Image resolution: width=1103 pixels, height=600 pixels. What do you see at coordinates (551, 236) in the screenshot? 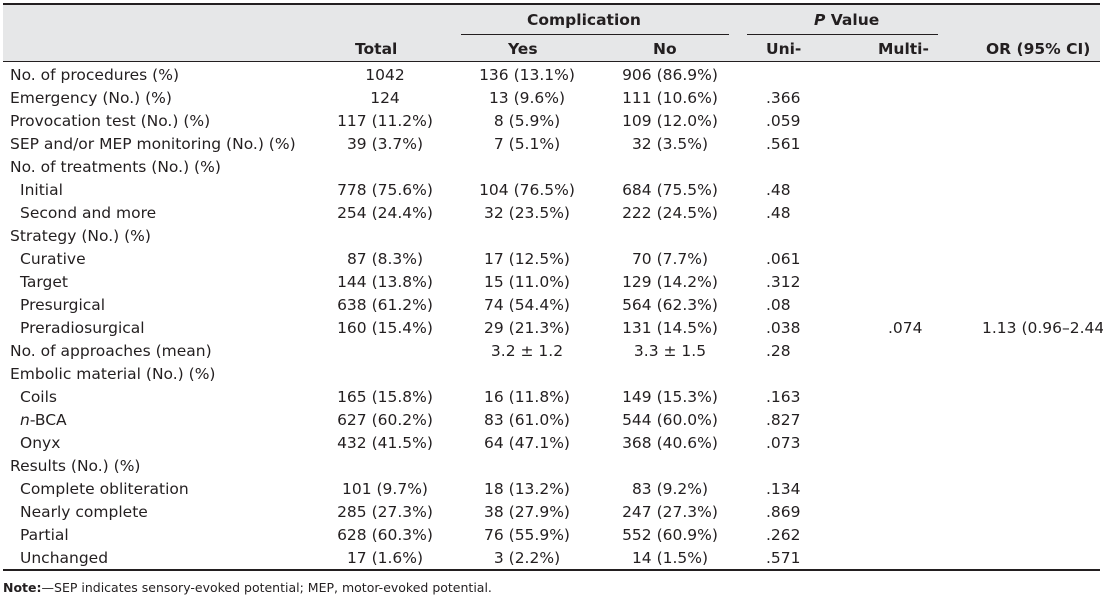
I see `table-row: Strategy (No.) (%)` at bounding box center [551, 236].